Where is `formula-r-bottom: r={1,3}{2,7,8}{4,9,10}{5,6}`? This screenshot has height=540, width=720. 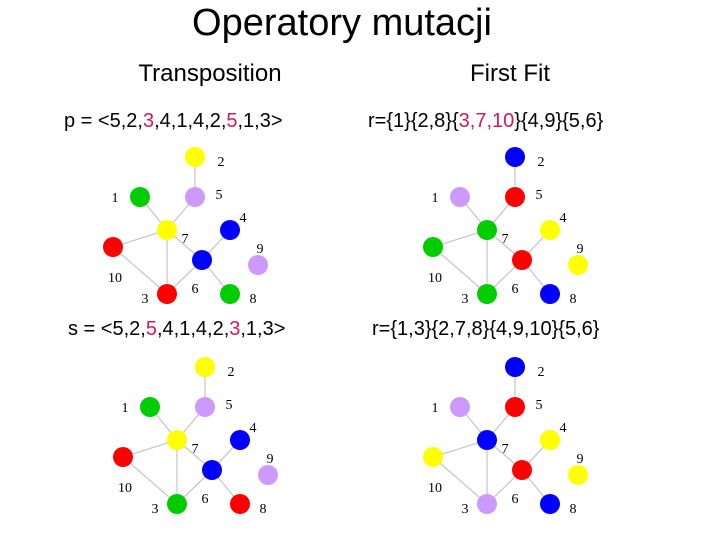 formula-r-bottom: r={1,3}{2,7,8}{4,9,10}{5,6} is located at coordinates (485, 329).